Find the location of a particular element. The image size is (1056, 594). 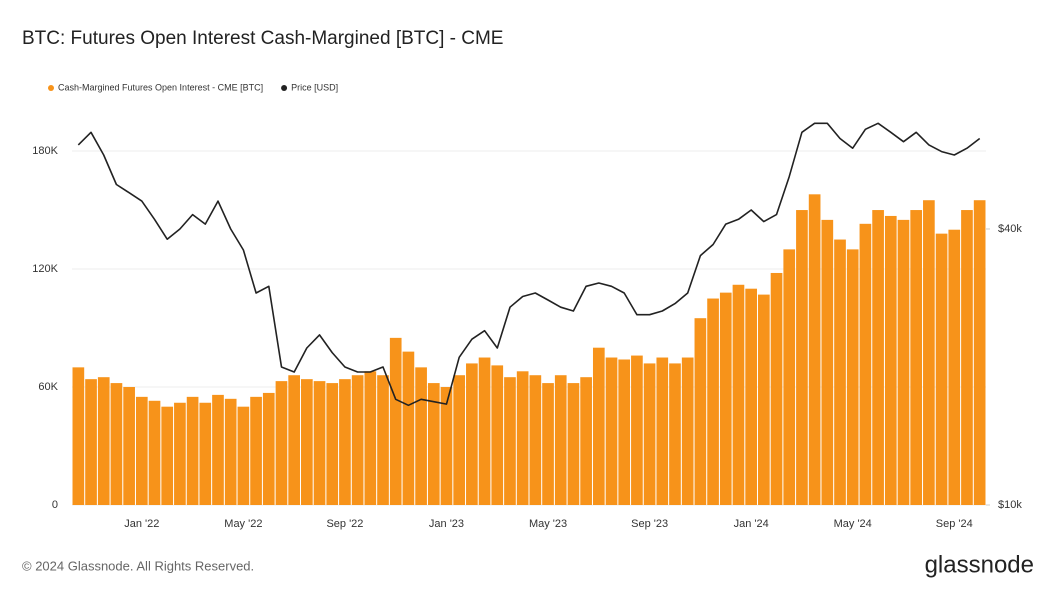

x-tick-label: May '24 is located at coordinates (853, 524).